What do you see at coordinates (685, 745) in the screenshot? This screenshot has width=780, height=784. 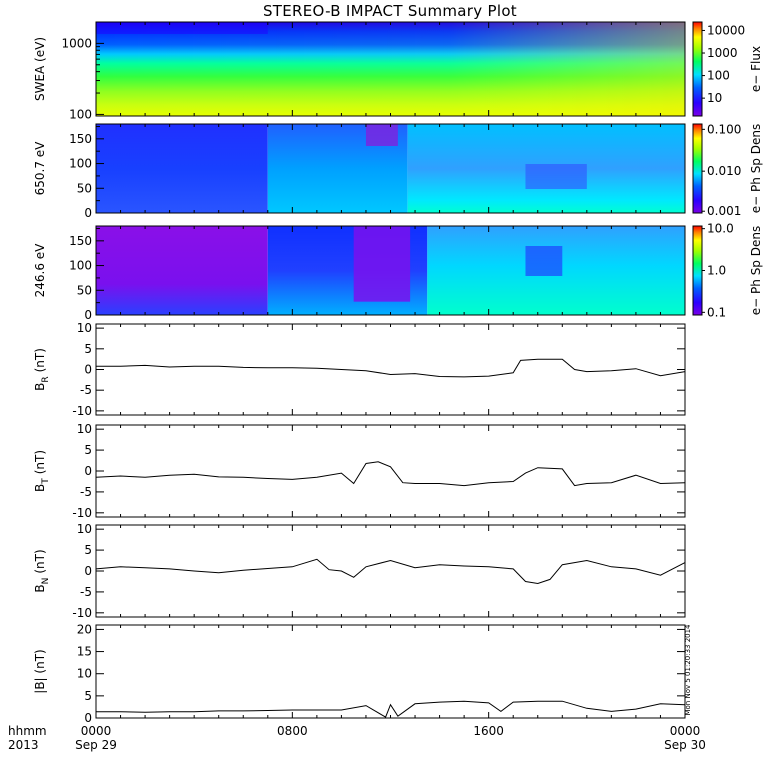 I see `date-tick-label: Sep 30` at bounding box center [685, 745].